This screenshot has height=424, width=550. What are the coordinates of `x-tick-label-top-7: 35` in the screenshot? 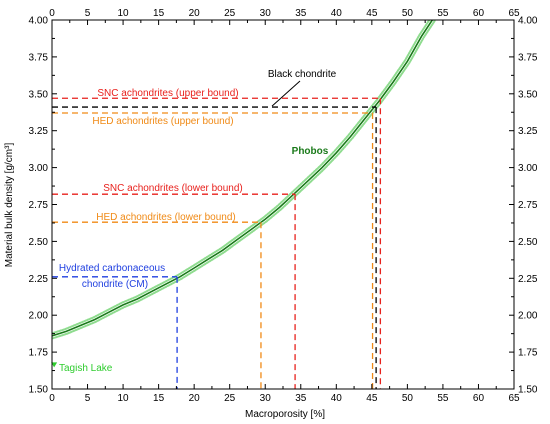 It's located at (301, 13).